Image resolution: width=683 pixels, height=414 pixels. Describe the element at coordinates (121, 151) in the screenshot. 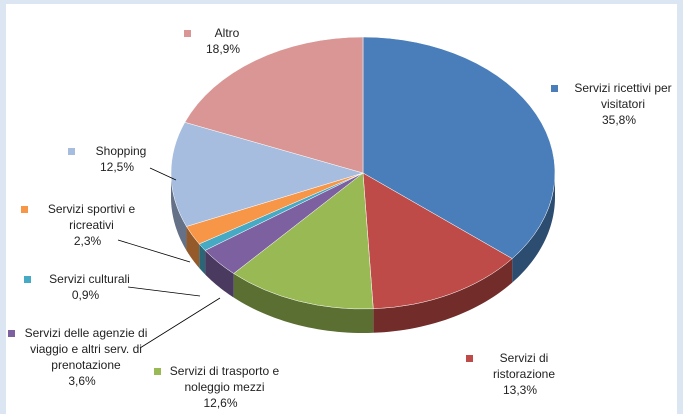

I see `label-name: Shopping` at that location.